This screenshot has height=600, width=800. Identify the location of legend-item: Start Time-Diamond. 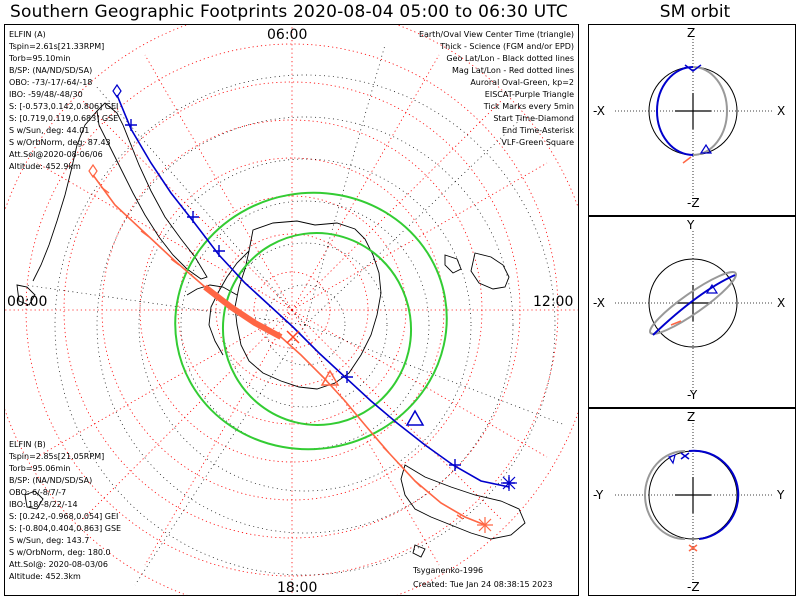
(533, 118).